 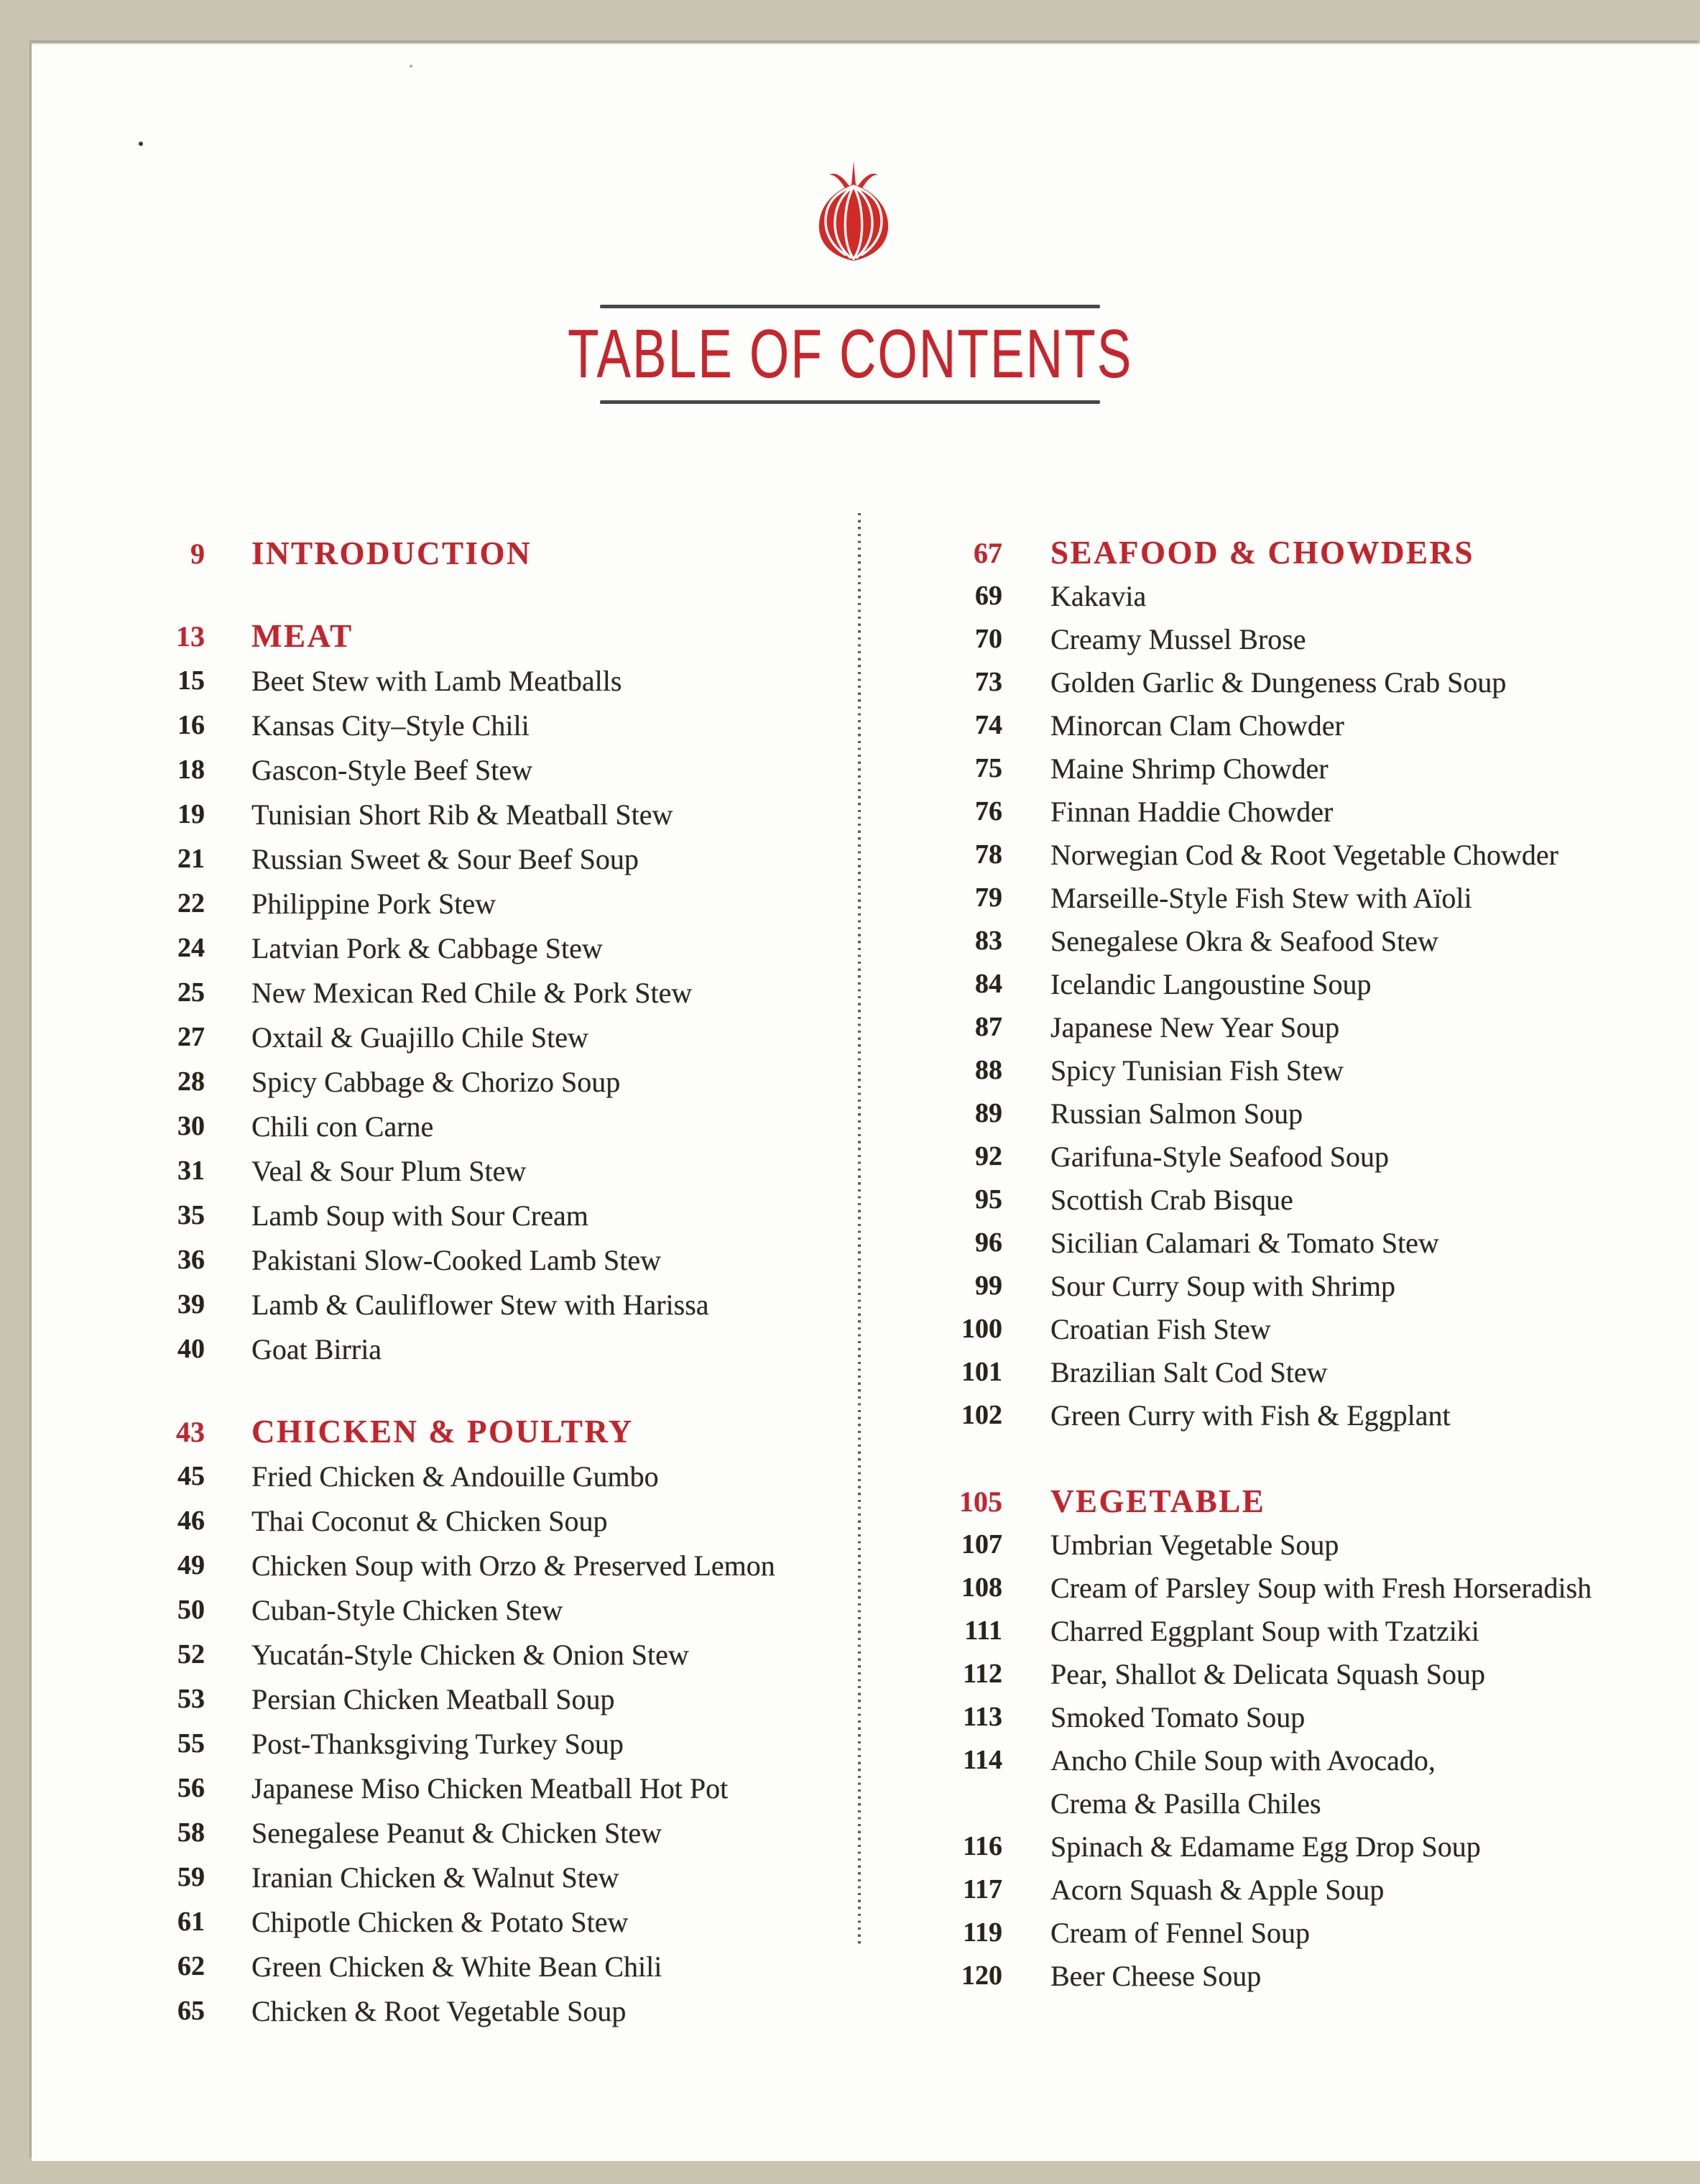 What do you see at coordinates (1299, 1501) in the screenshot?
I see `toc-section-row: 105 VEGETABLE` at bounding box center [1299, 1501].